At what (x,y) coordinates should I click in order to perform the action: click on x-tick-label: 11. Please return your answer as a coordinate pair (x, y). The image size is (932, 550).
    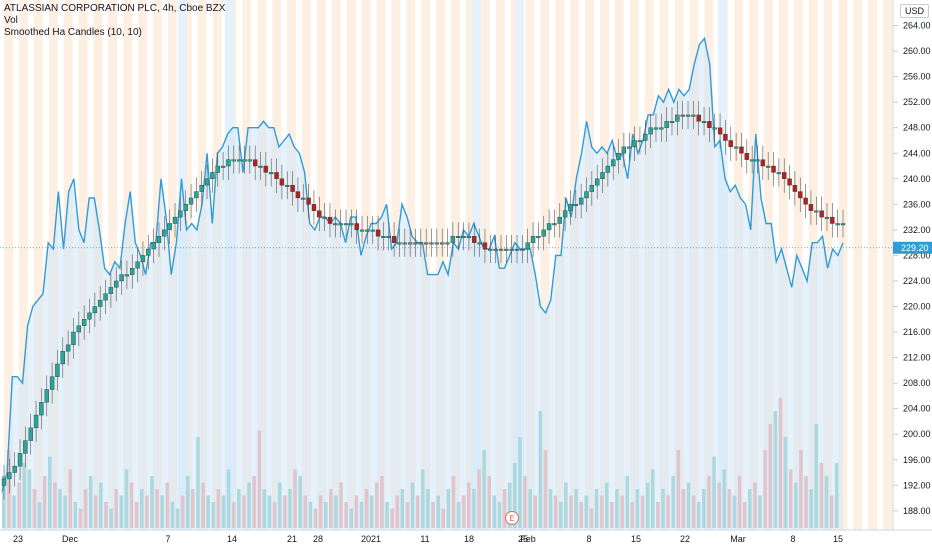
    Looking at the image, I should click on (424, 539).